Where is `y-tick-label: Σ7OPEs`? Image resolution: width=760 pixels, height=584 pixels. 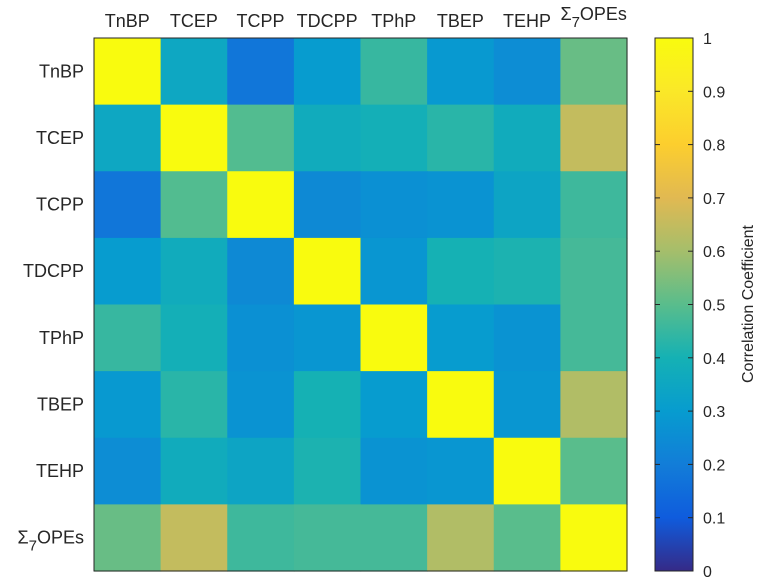 y-tick-label: Σ7OPEs is located at coordinates (51, 541).